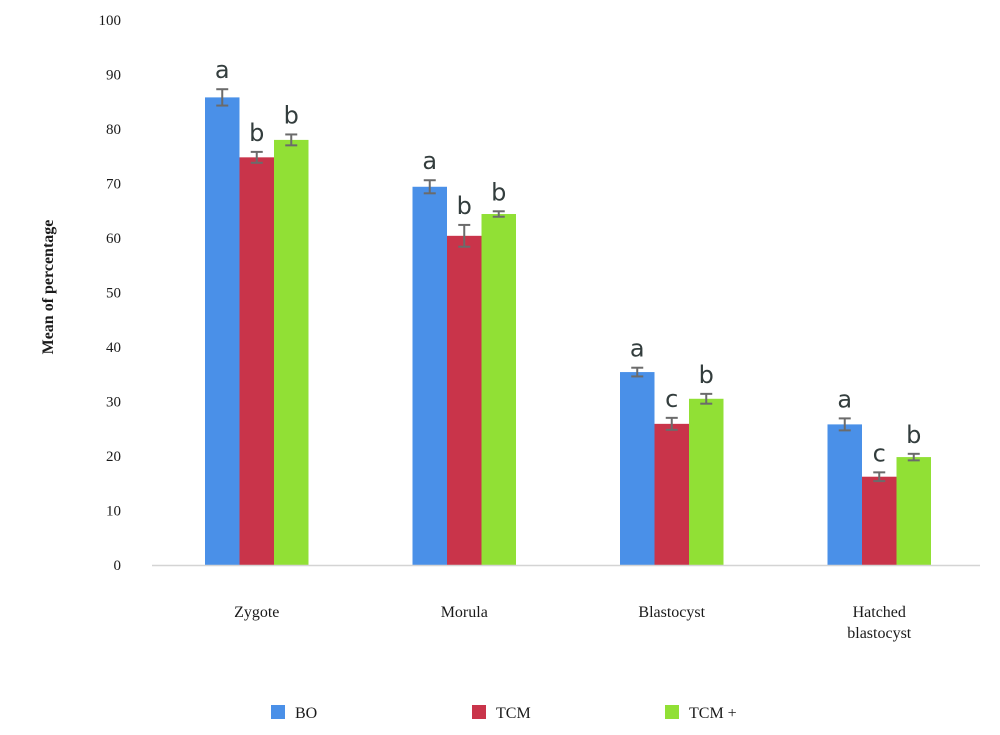 The image size is (1000, 735). I want to click on y-tick-label: 20, so click(113, 457).